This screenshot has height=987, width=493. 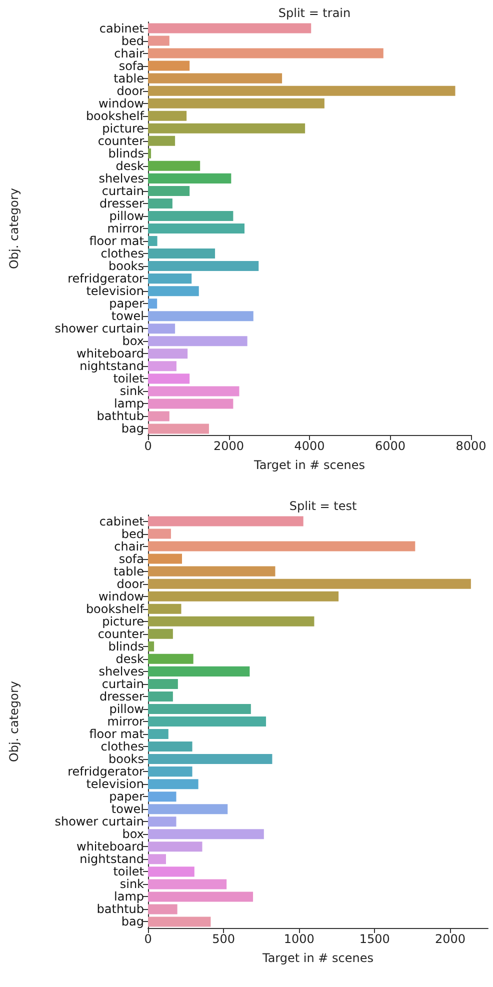 I want to click on y-tick-label: bathtub, so click(x=120, y=909).